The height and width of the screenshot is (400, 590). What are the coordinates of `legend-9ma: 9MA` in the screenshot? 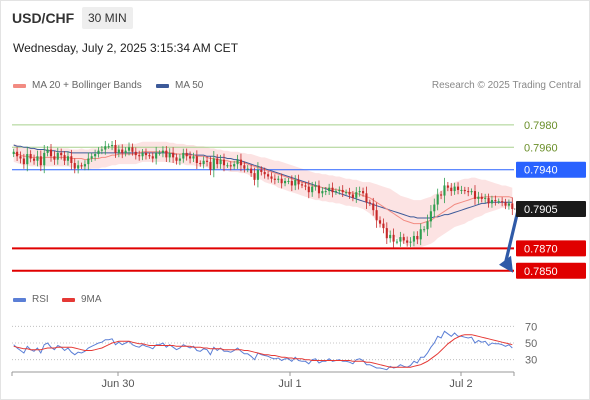 It's located at (82, 299).